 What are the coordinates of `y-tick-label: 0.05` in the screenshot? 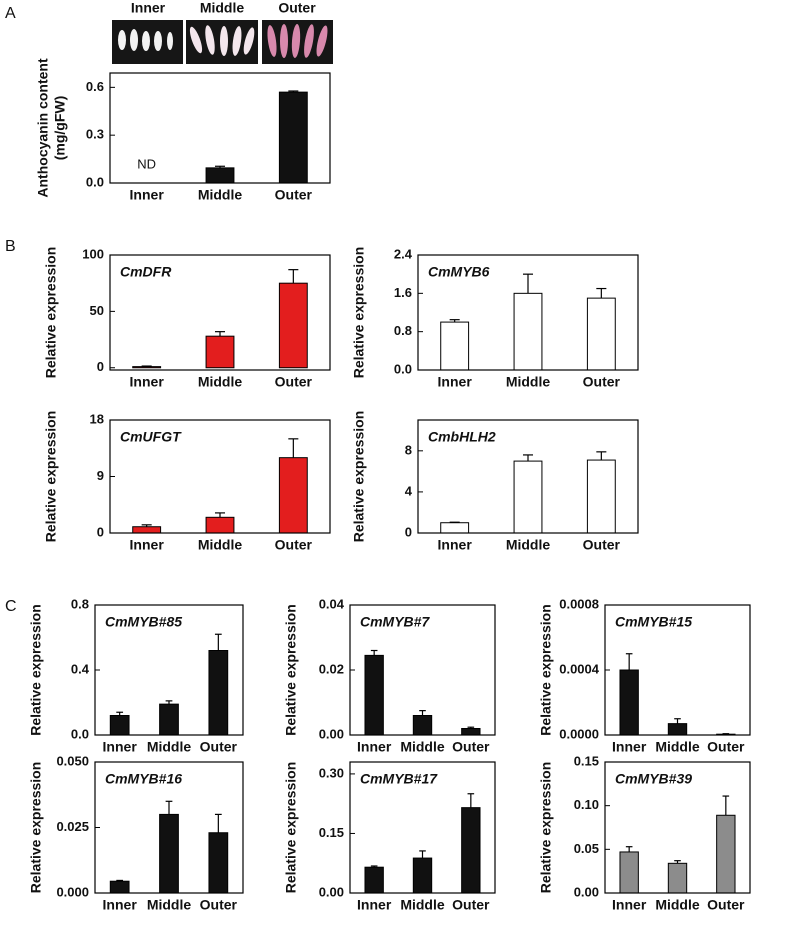 It's located at (586, 848).